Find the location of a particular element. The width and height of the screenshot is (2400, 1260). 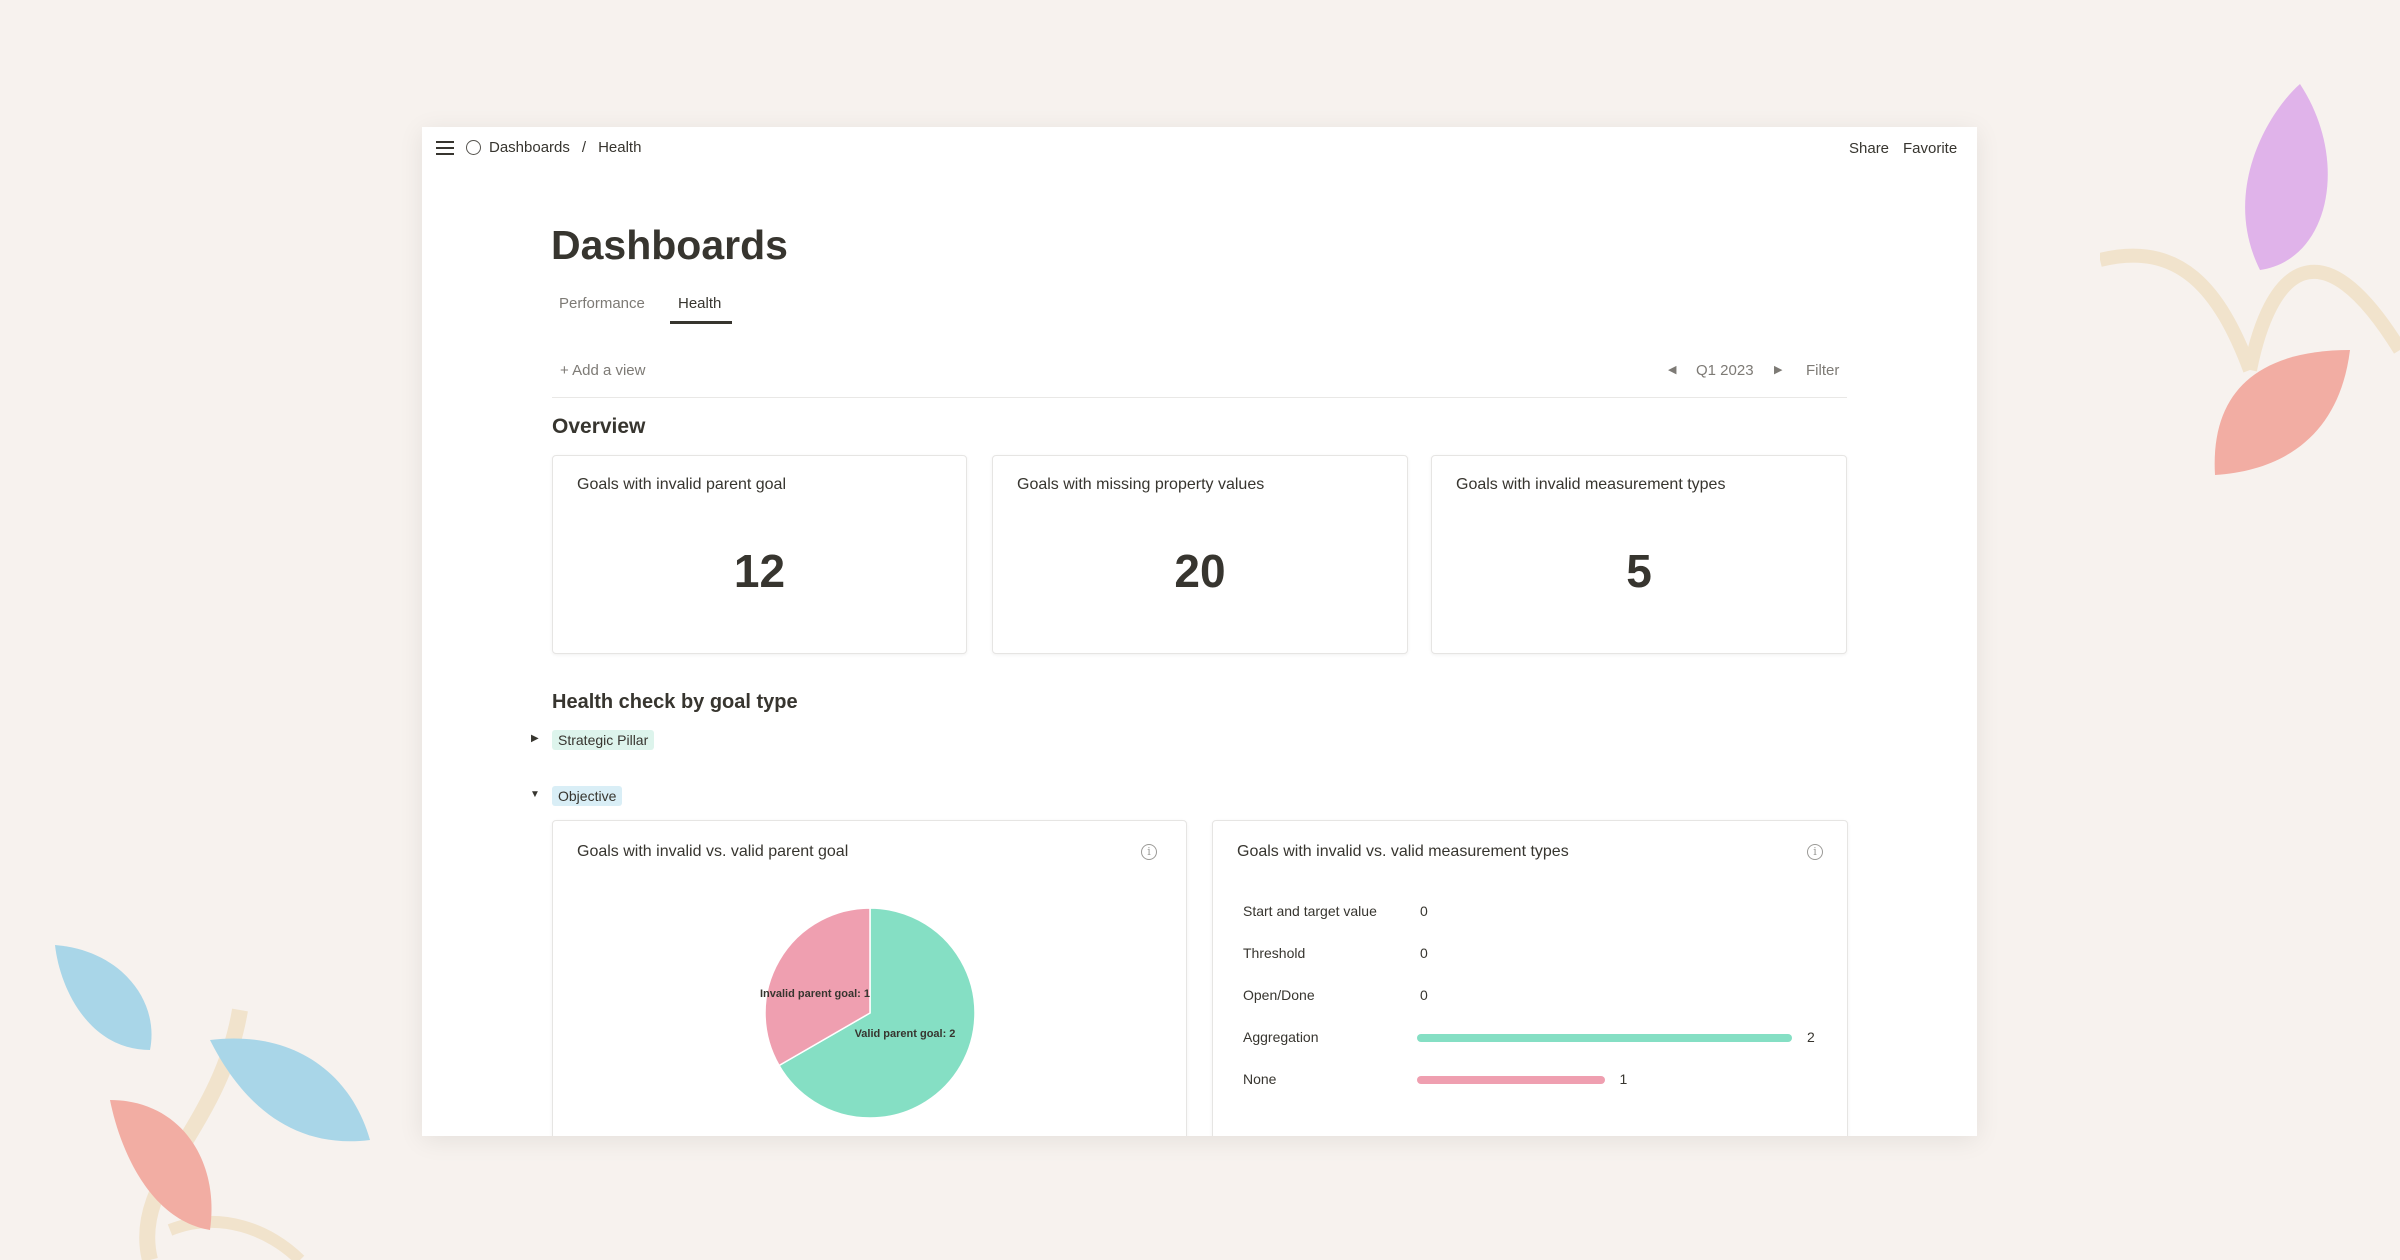

previous-period-icon: ◀ is located at coordinates (1672, 370).